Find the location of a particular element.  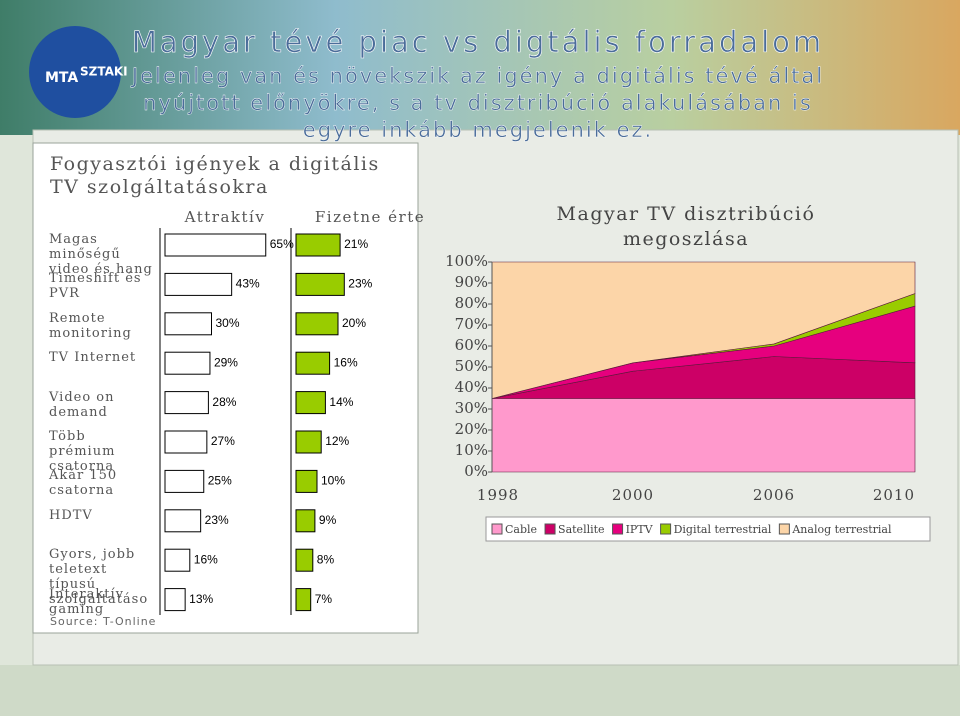

value-label: 14% is located at coordinates (341, 402).